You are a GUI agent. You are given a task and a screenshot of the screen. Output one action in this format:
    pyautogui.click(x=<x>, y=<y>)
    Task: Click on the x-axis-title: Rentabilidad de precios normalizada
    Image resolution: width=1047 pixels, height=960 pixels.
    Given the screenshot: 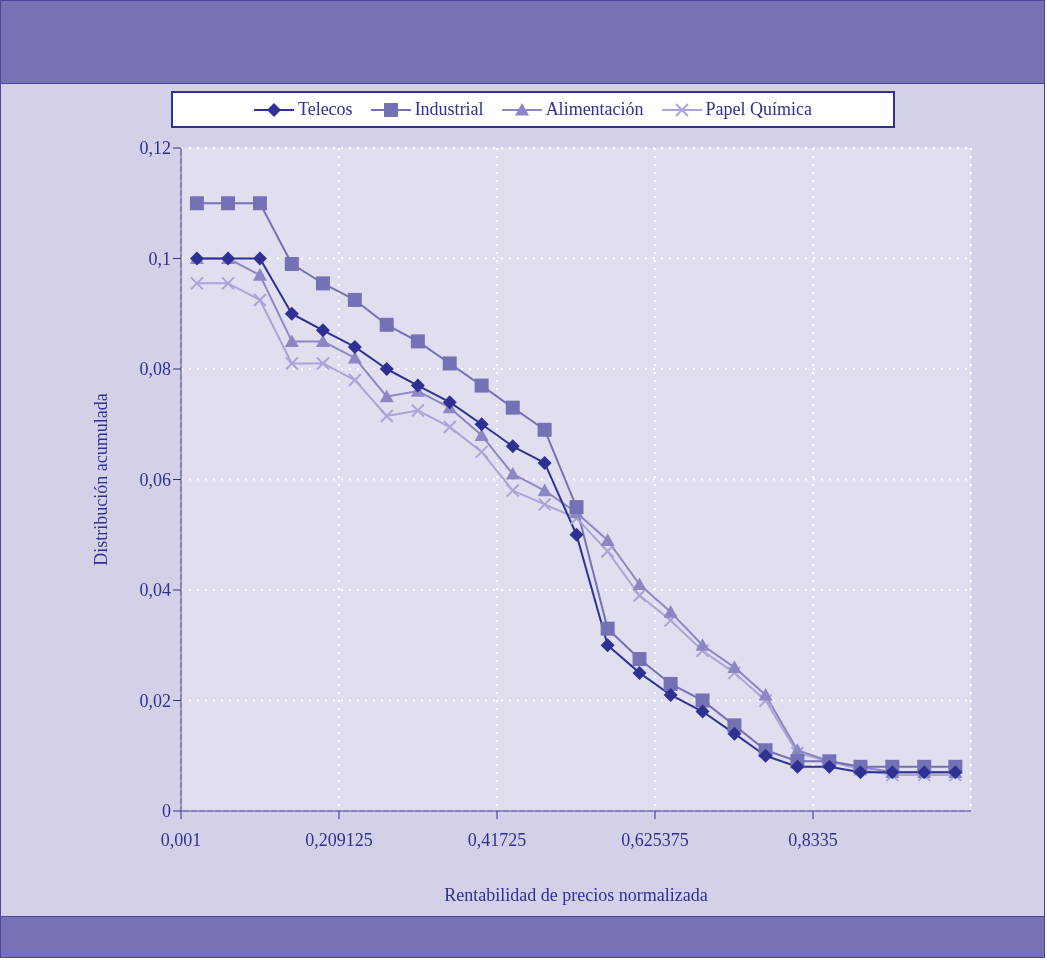 What is the action you would take?
    pyautogui.click(x=576, y=895)
    